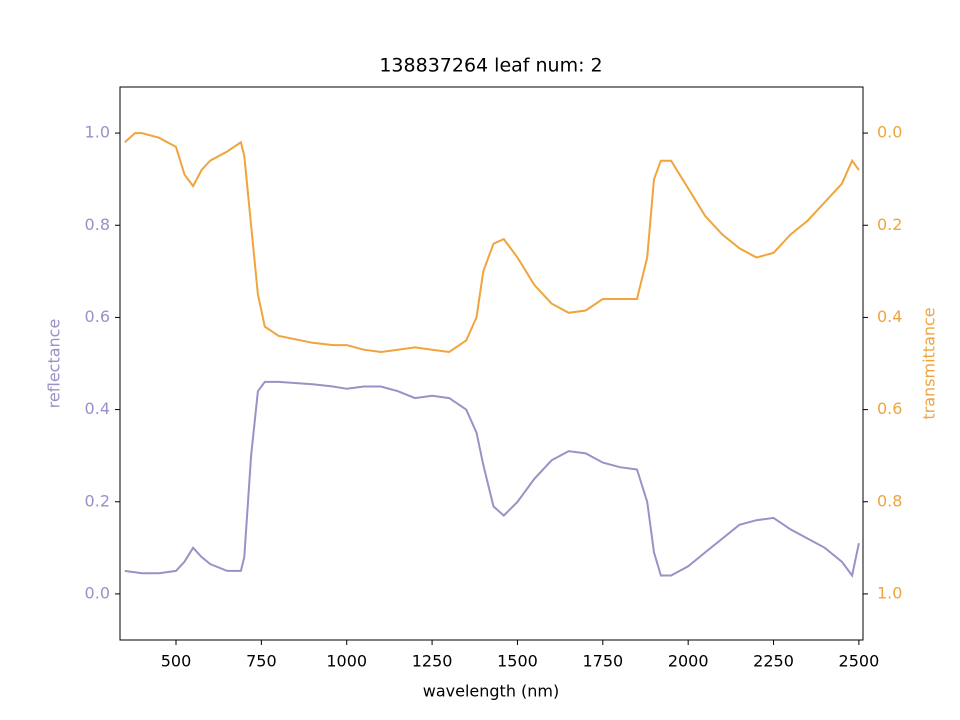  I want to click on y2-tick-label: 0.2, so click(889, 224).